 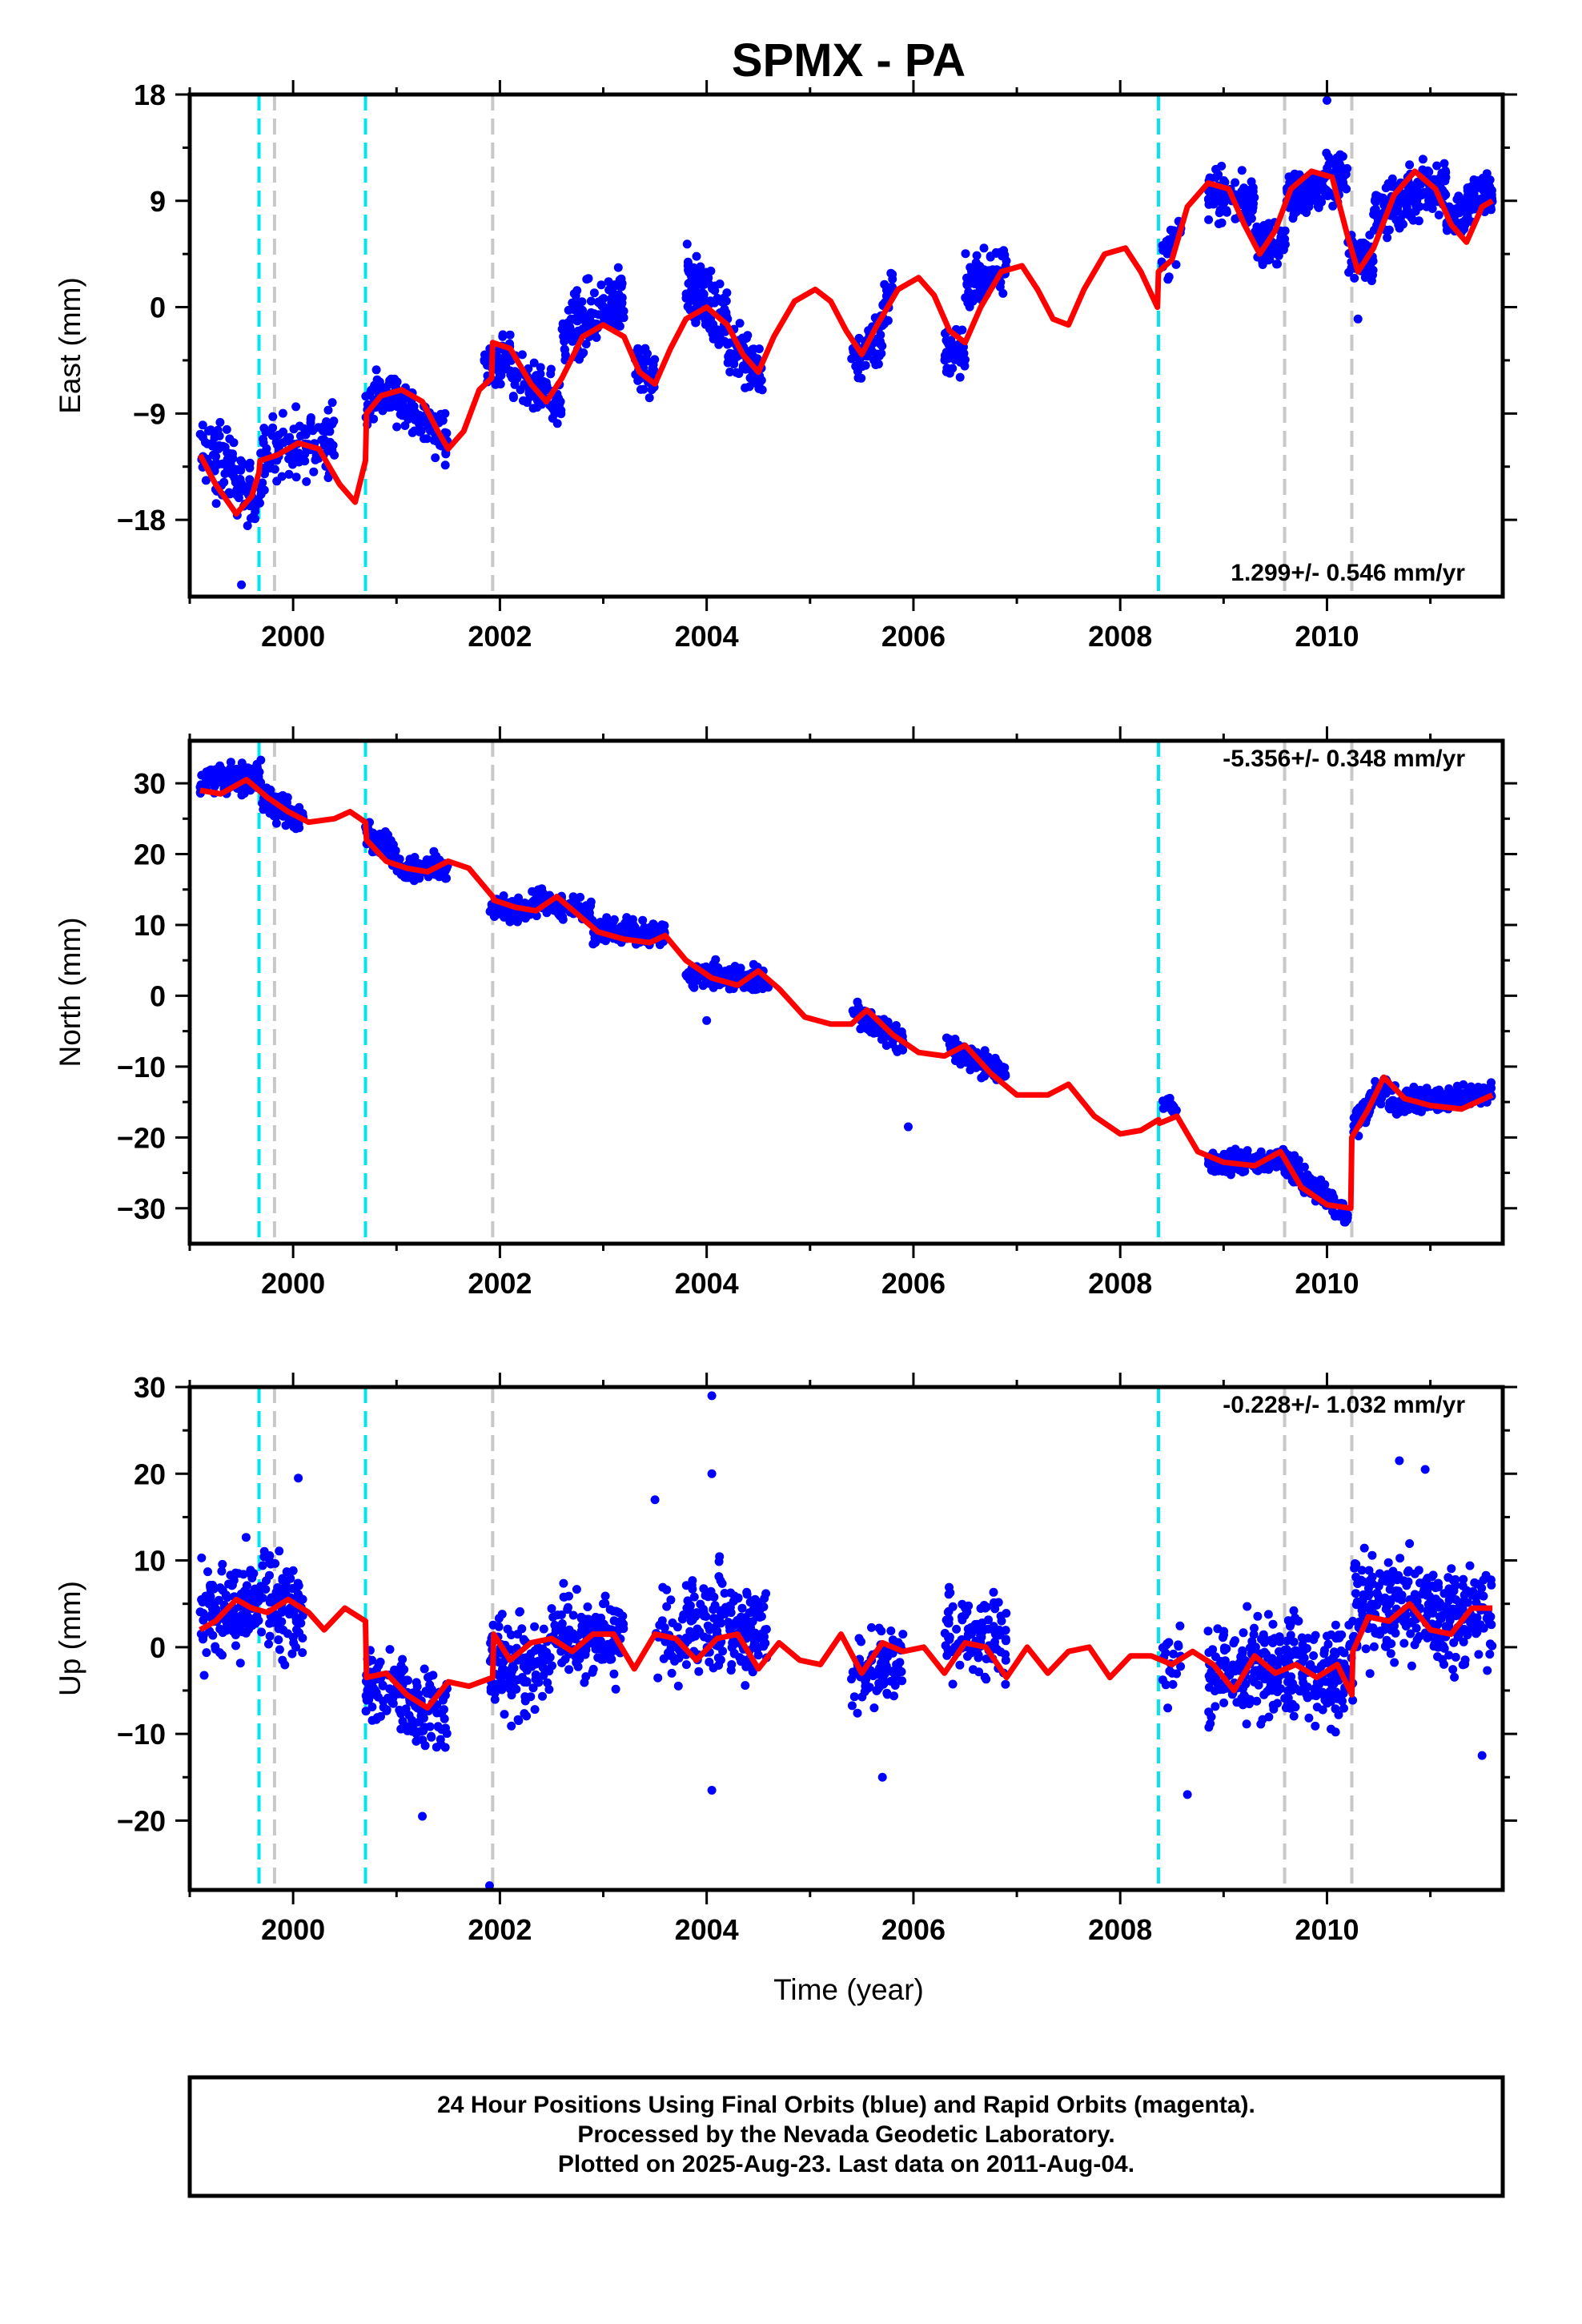 I want to click on east-y-tick-label: 18, so click(x=150, y=94).